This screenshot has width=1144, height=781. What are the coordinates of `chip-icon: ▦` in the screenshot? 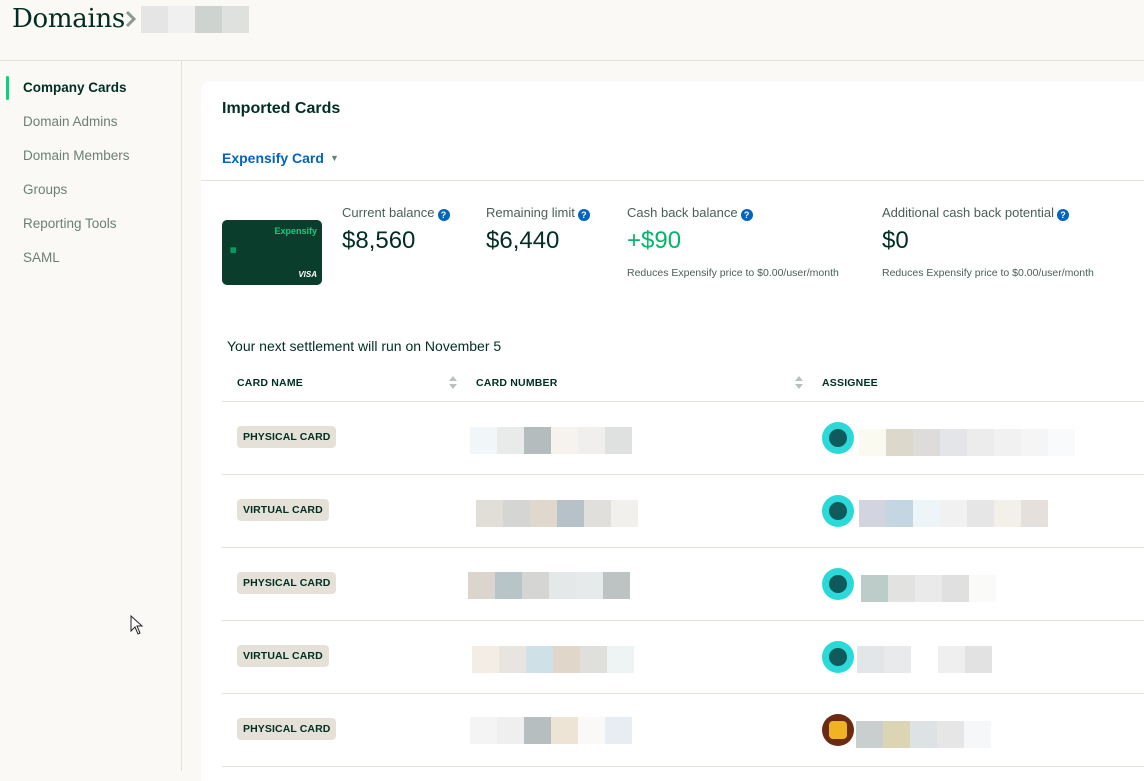 It's located at (233, 250).